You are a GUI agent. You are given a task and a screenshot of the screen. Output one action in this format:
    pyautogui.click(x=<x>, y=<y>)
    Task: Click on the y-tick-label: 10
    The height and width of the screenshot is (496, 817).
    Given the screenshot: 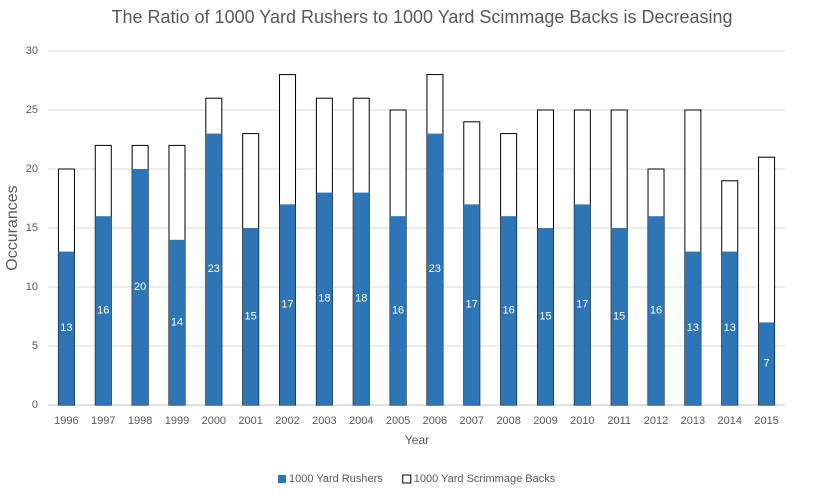 What is the action you would take?
    pyautogui.click(x=32, y=287)
    